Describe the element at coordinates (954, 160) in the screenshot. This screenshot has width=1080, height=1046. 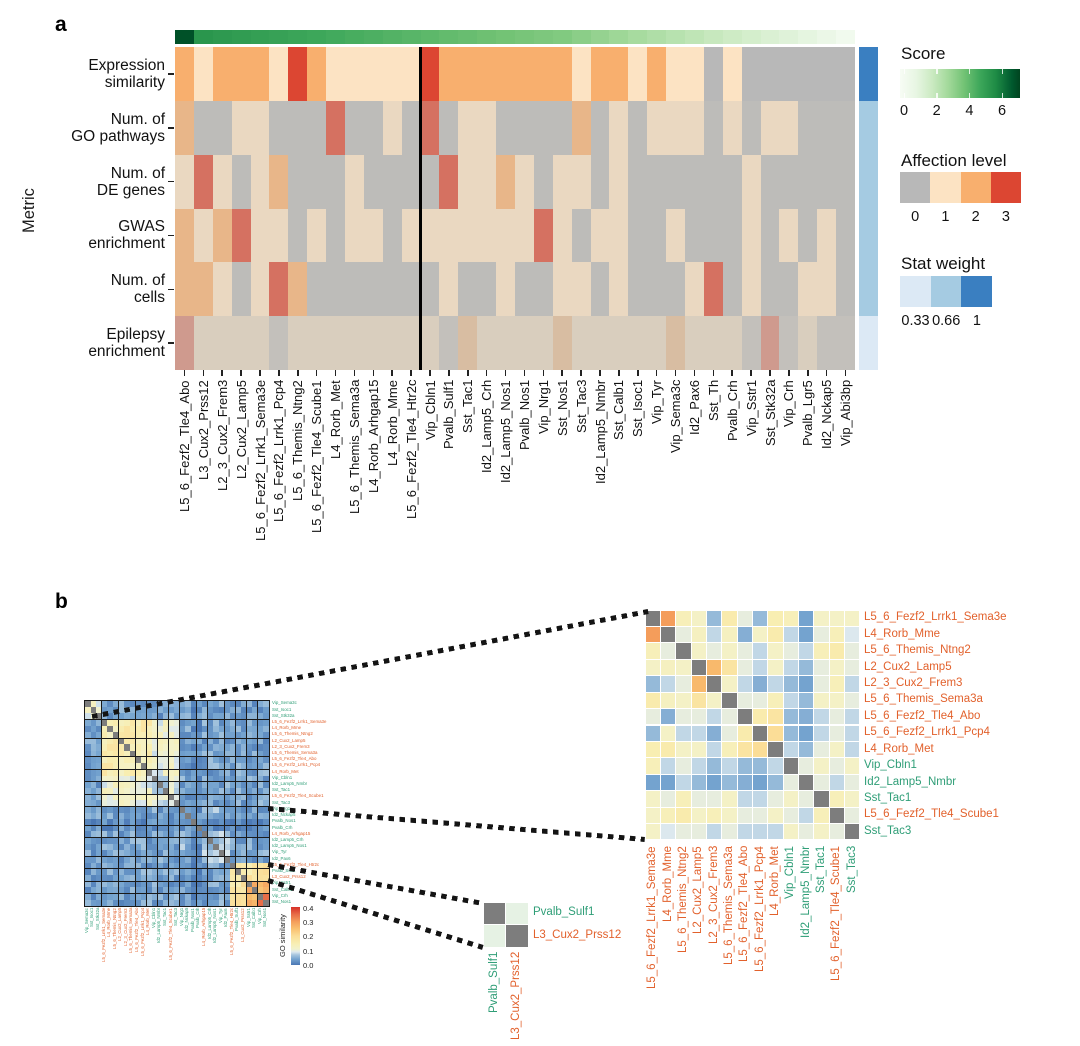
I see `affection-legend-title: Affection level` at that location.